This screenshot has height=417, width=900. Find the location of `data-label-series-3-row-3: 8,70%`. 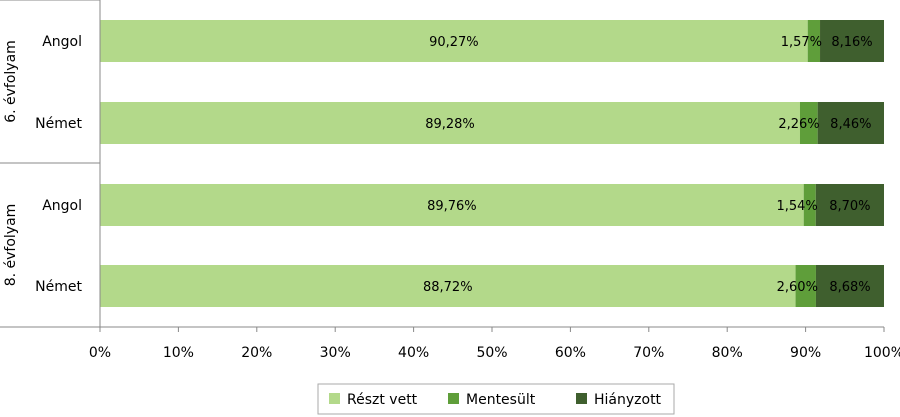

data-label-series-3-row-3: 8,70% is located at coordinates (849, 206).